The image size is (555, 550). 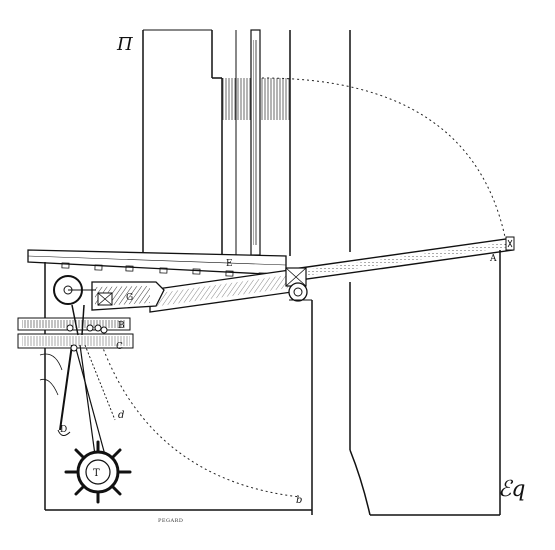 I want to click on pivot-hub, so click(x=296, y=284).